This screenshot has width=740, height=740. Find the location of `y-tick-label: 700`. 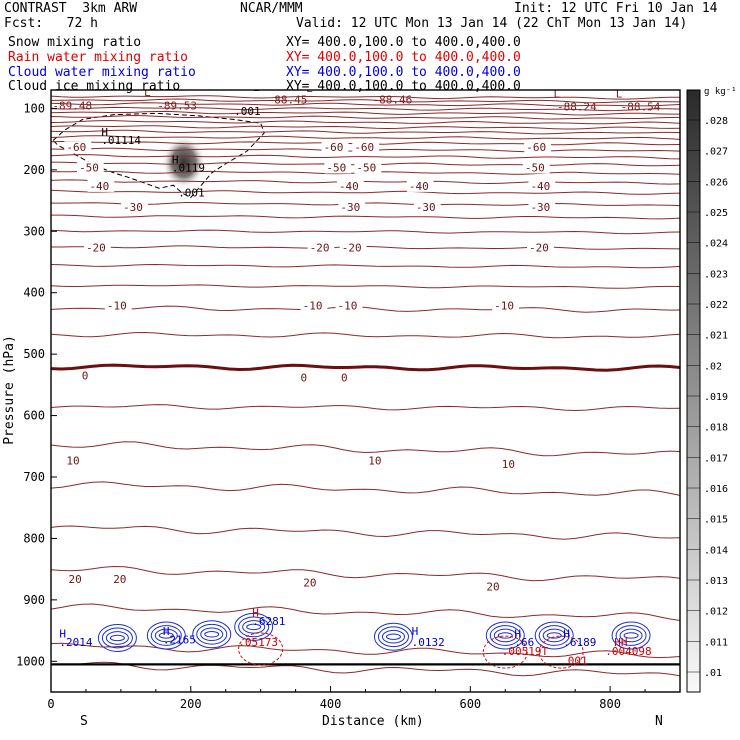

y-tick-label: 700 is located at coordinates (34, 477).